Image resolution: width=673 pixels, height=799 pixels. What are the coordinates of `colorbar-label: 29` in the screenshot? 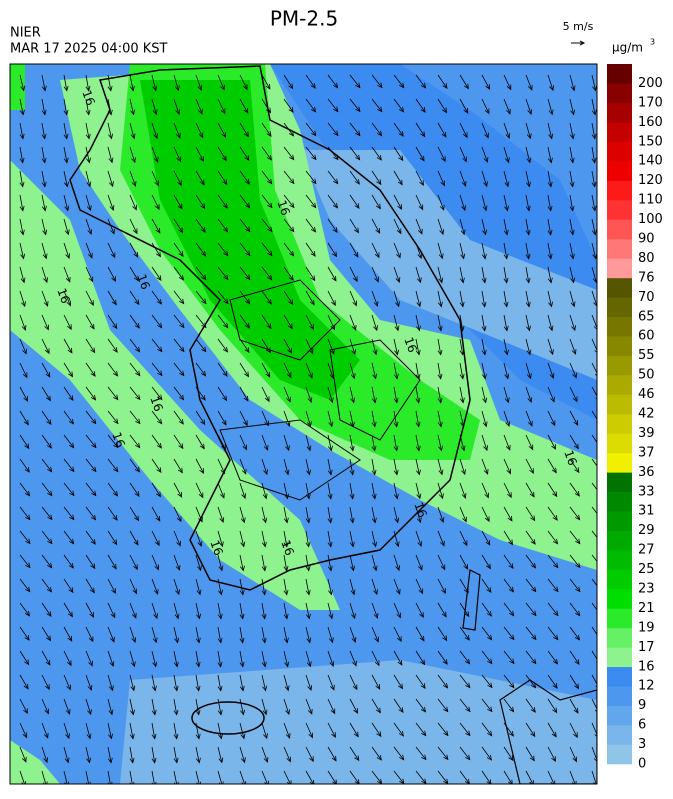 It's located at (646, 530).